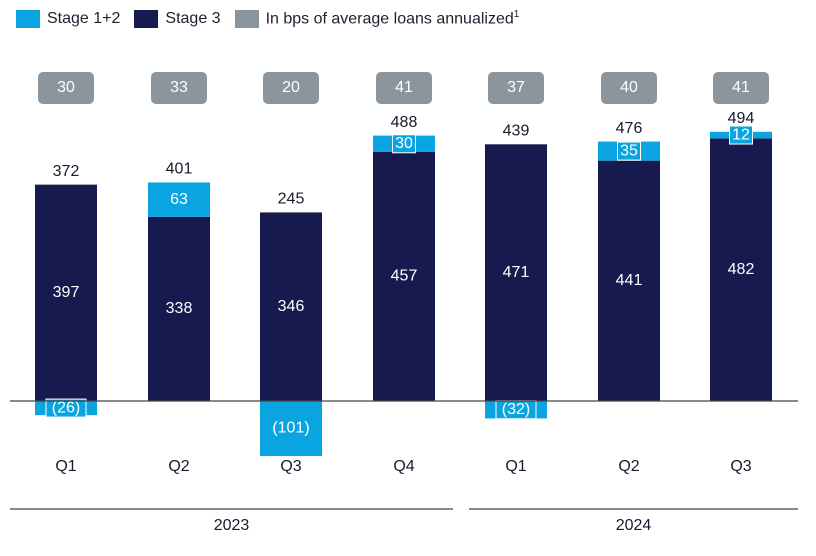 This screenshot has height=556, width=816. What do you see at coordinates (178, 466) in the screenshot?
I see `x-tick-label-1: Q2` at bounding box center [178, 466].